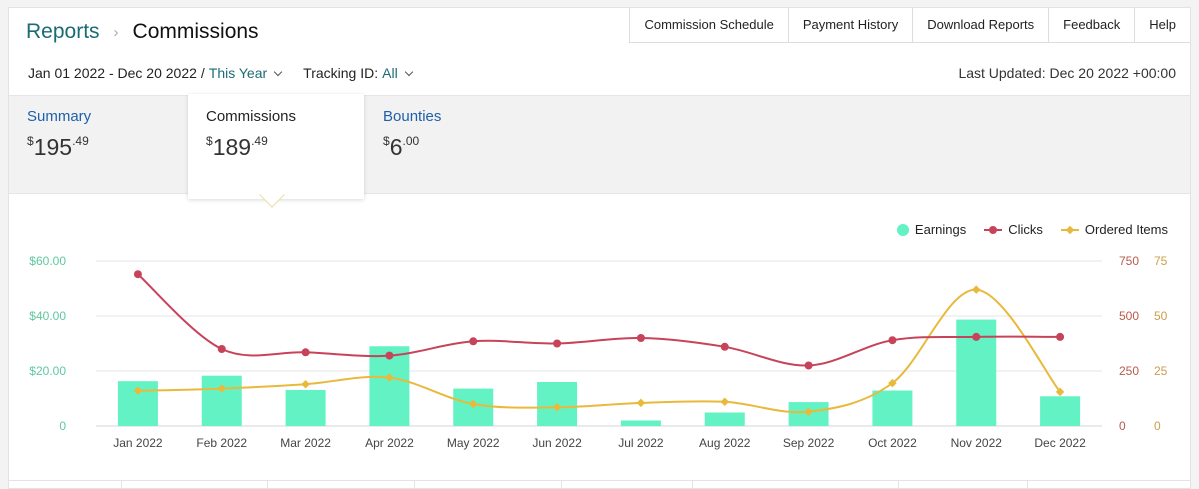  I want to click on last-updated-text: Last Updated: Dec 20 2022 +00:00, so click(1067, 73).